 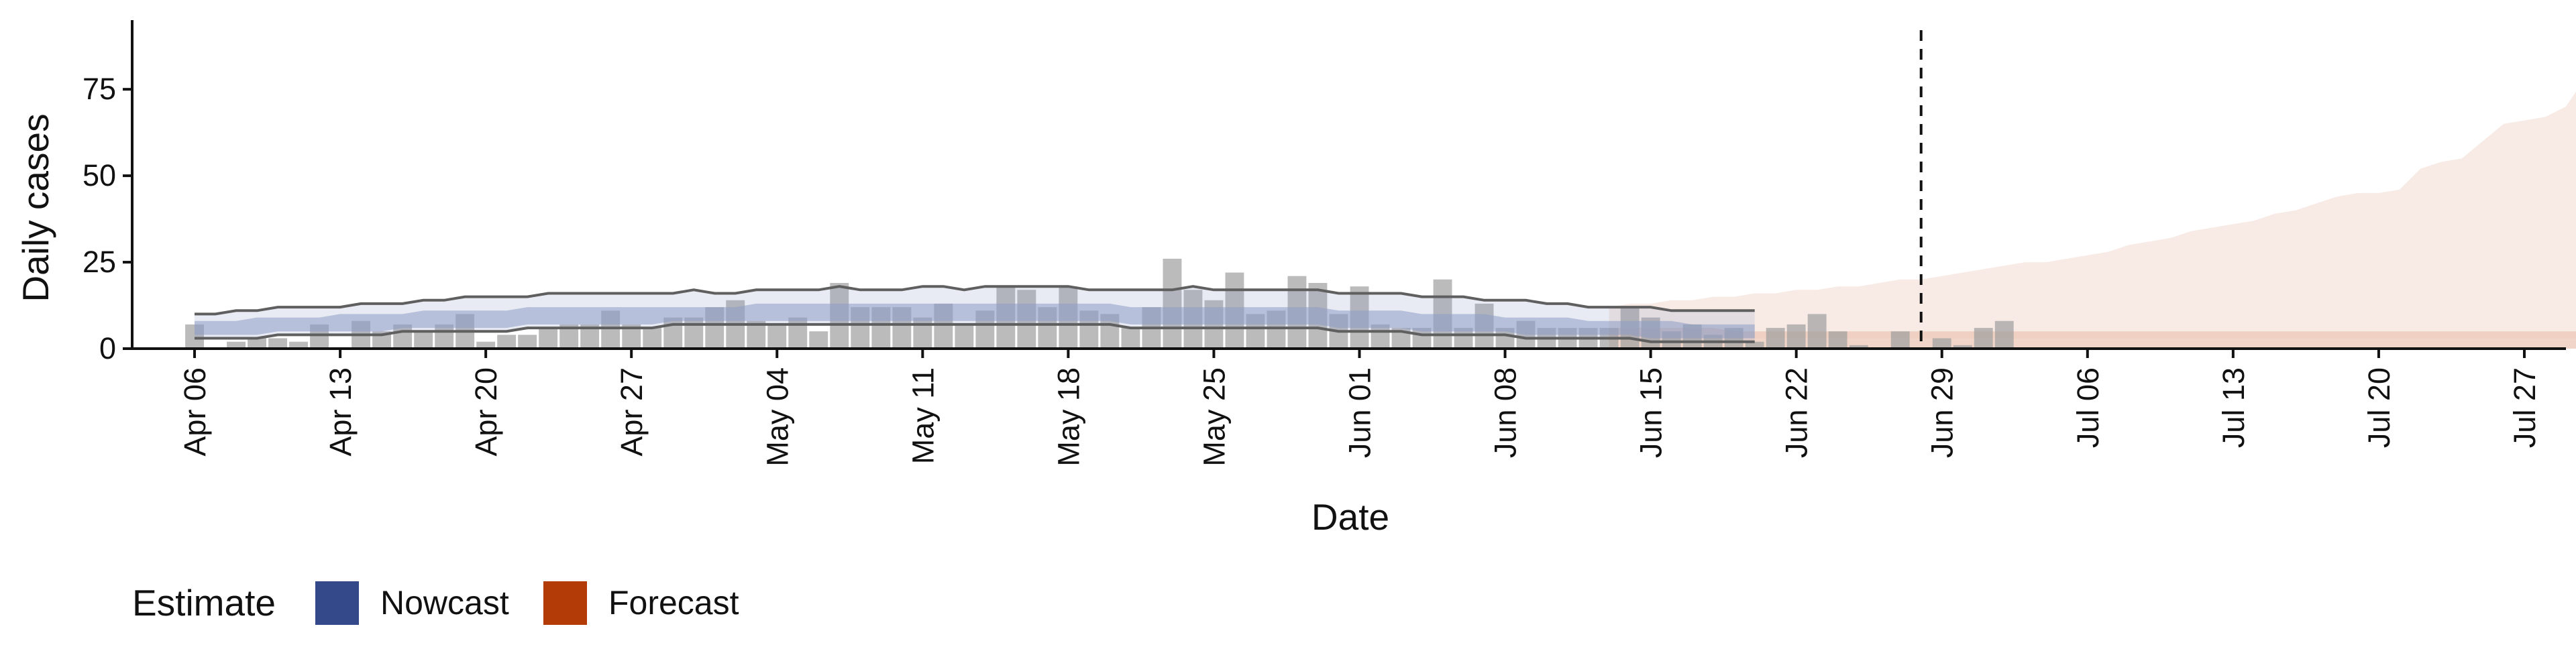 What do you see at coordinates (2379, 407) in the screenshot?
I see `x-tick-label: Jul 20` at bounding box center [2379, 407].